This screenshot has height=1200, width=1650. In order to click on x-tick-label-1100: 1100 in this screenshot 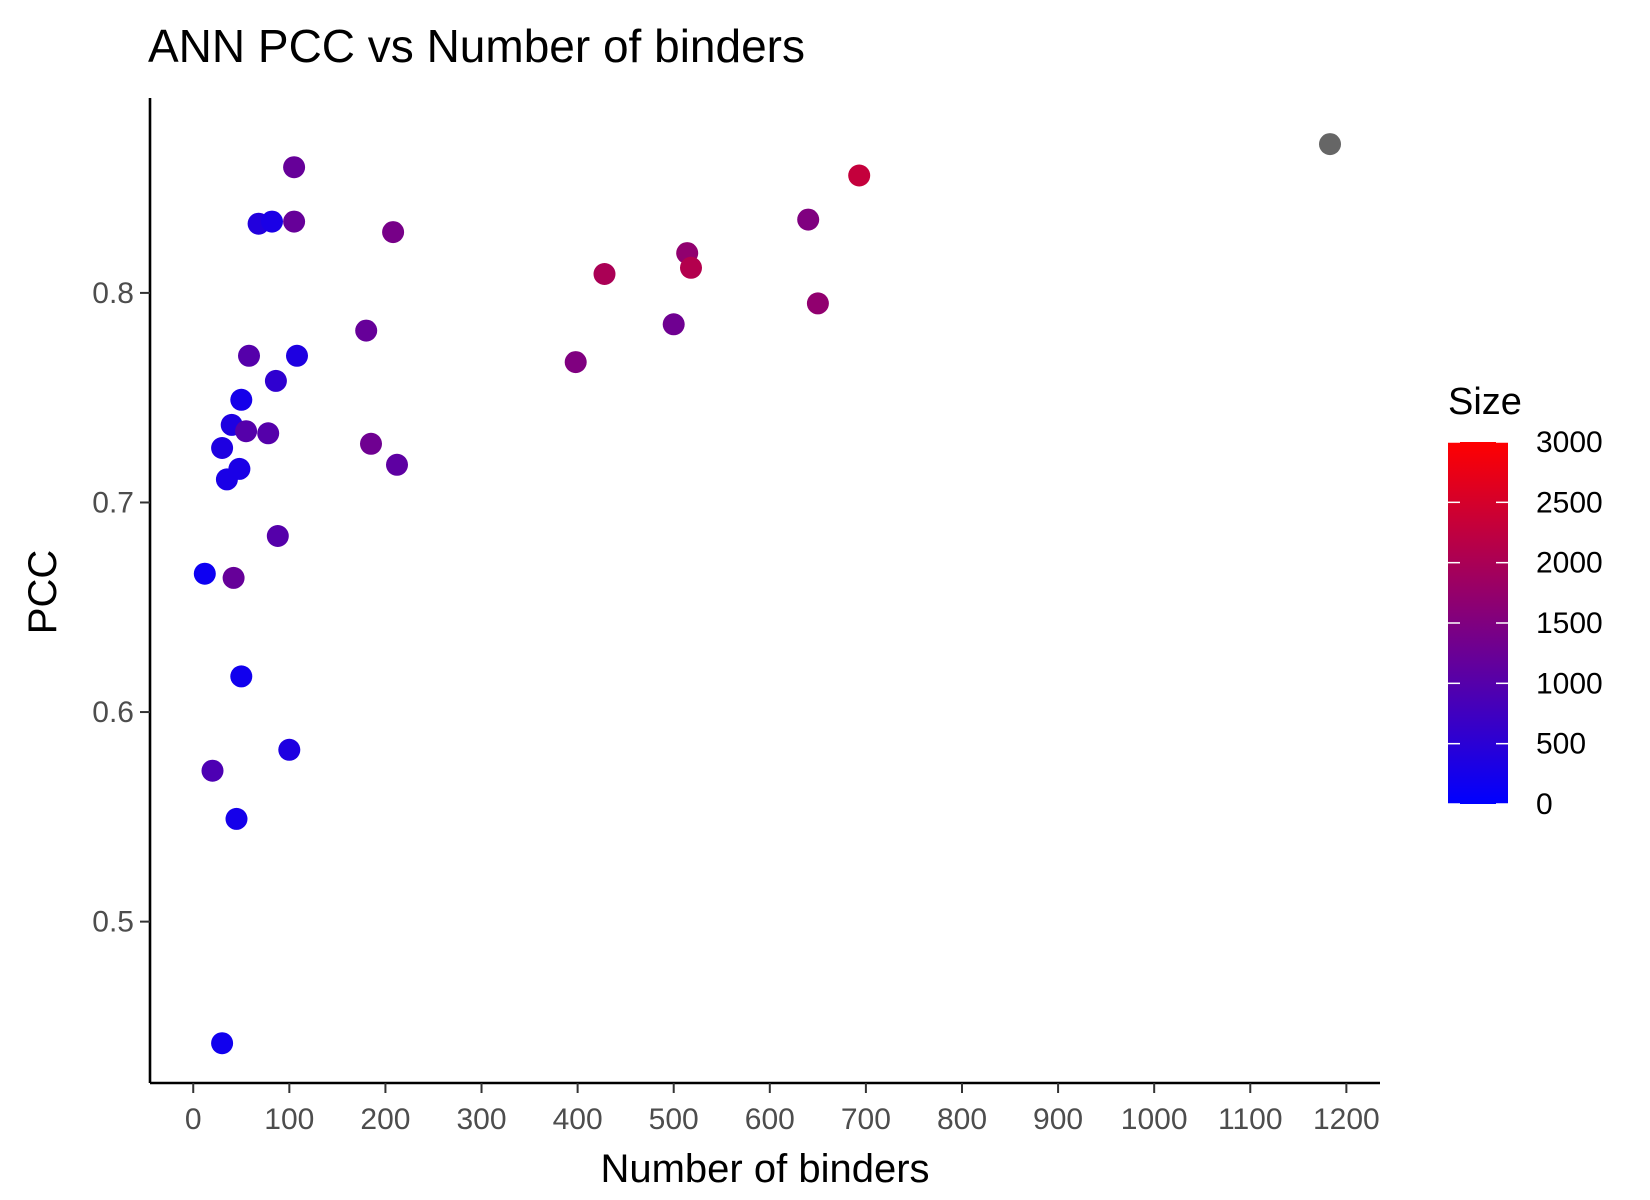, I will do `click(1250, 1119)`.